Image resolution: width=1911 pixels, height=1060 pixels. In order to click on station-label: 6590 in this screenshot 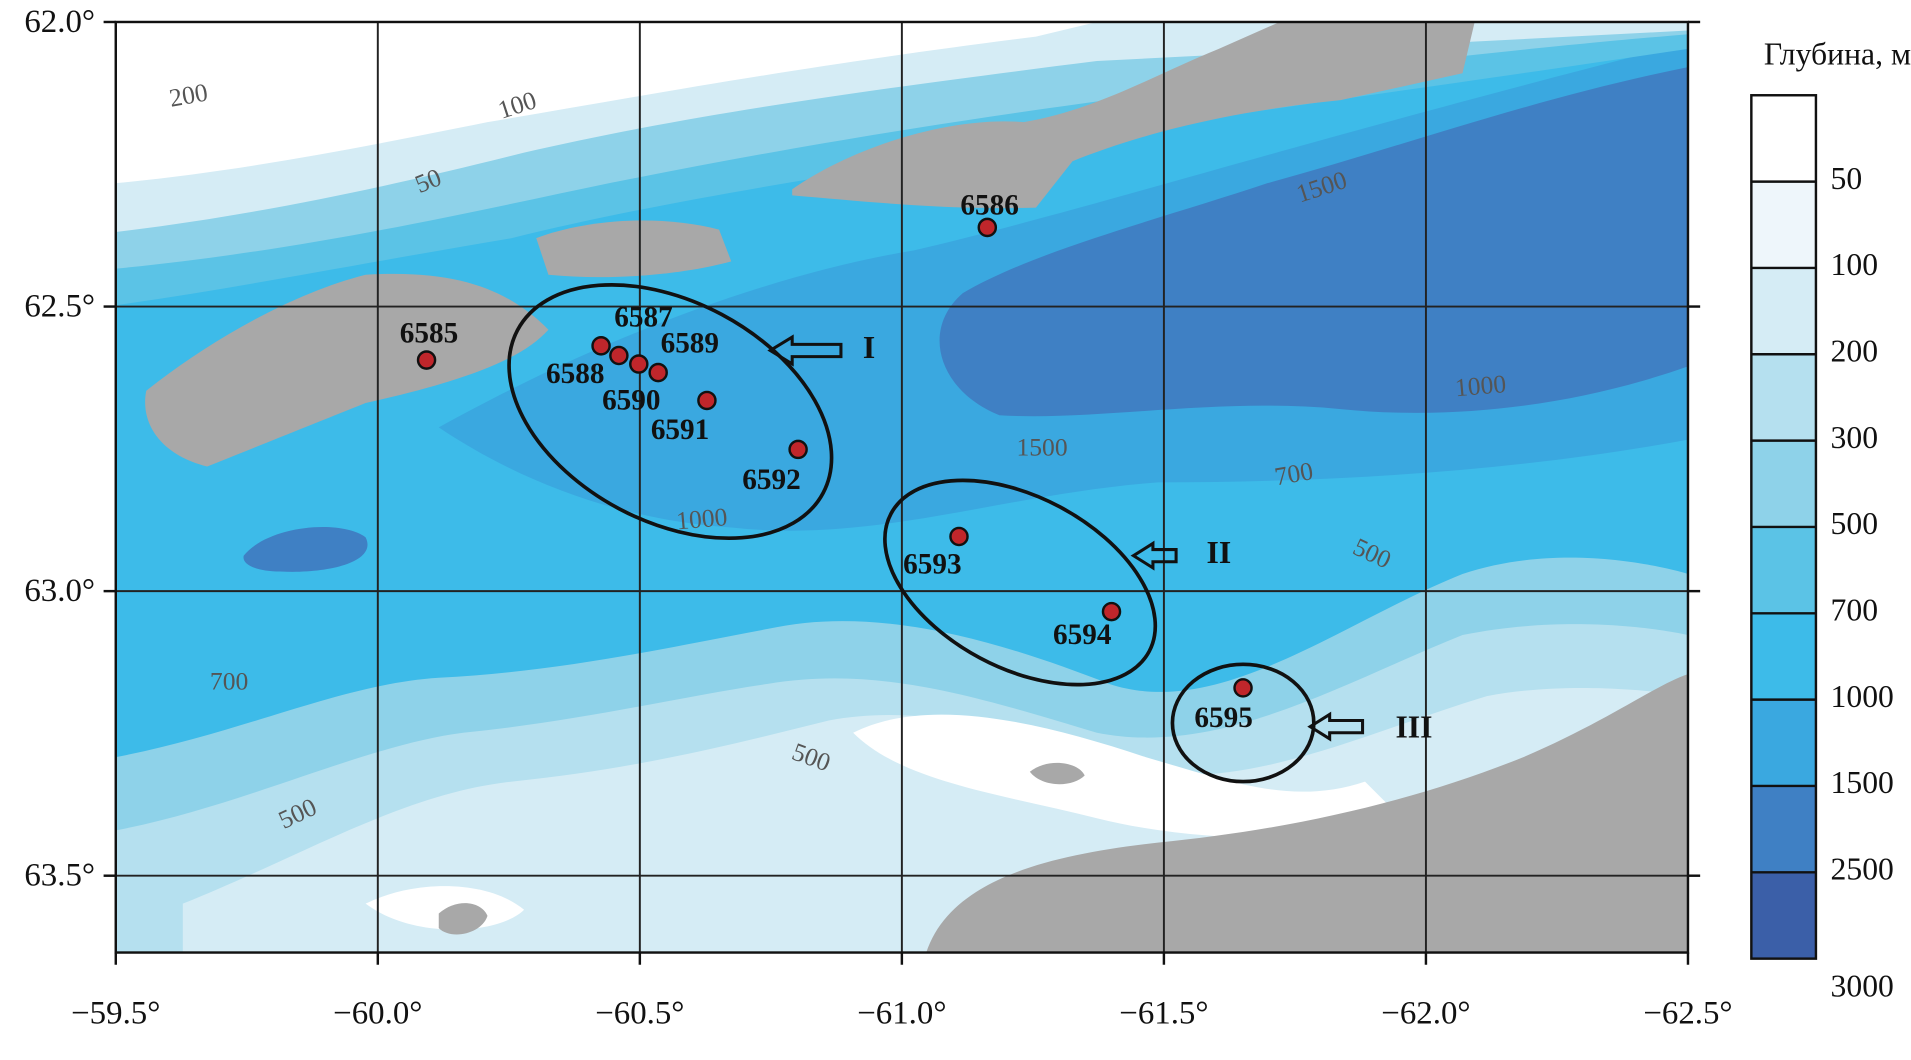, I will do `click(631, 401)`.